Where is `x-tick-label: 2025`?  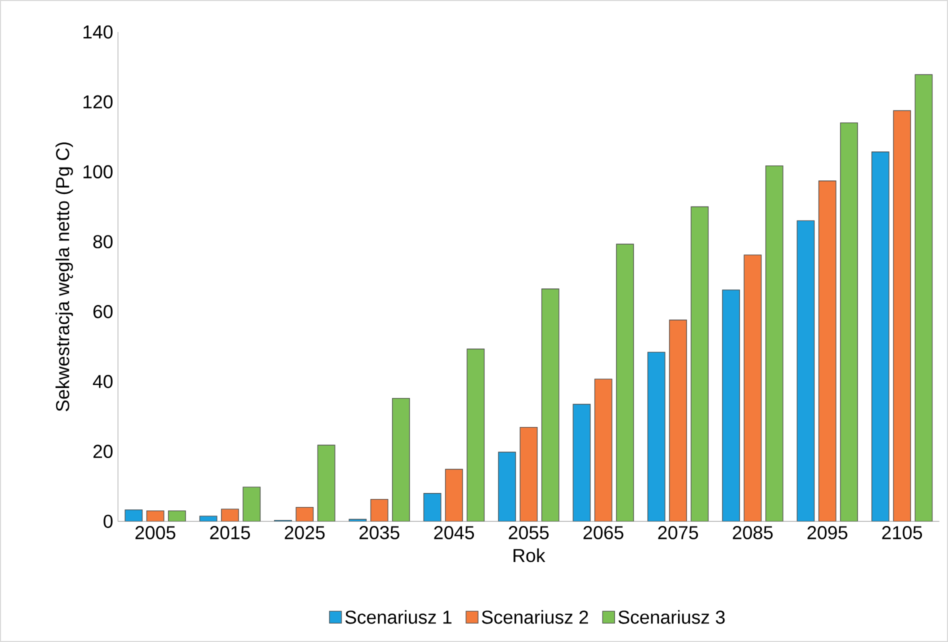 x-tick-label: 2025 is located at coordinates (304, 533).